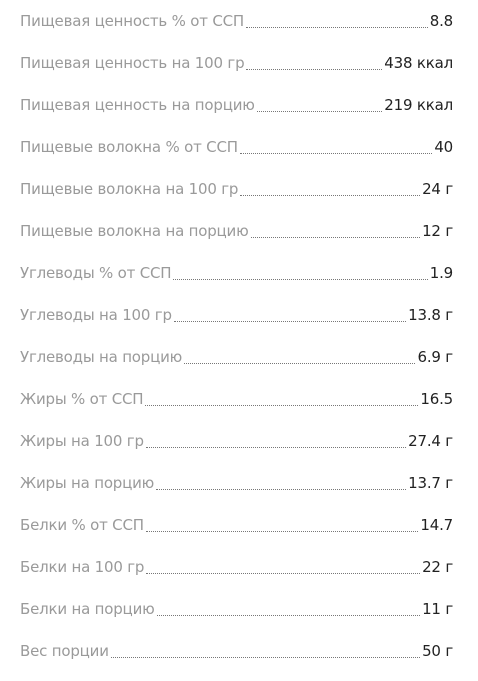 This screenshot has height=681, width=478. Describe the element at coordinates (132, 63) in the screenshot. I see `row-label: Пищевая ценность на 100 гр` at that location.